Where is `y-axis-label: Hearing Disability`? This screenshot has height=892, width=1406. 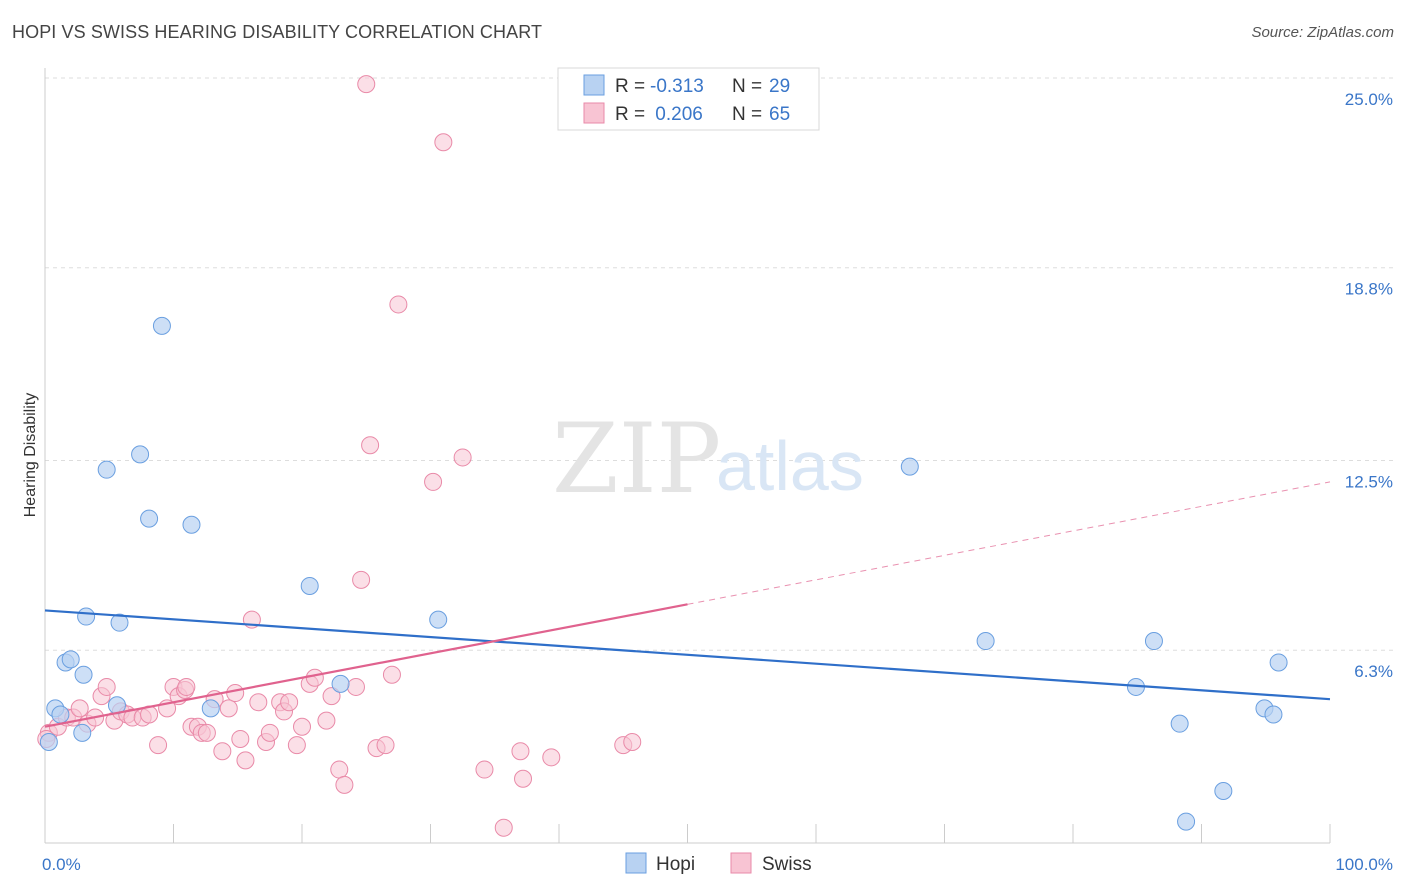 y-axis-label: Hearing Disability is located at coordinates (30, 455).